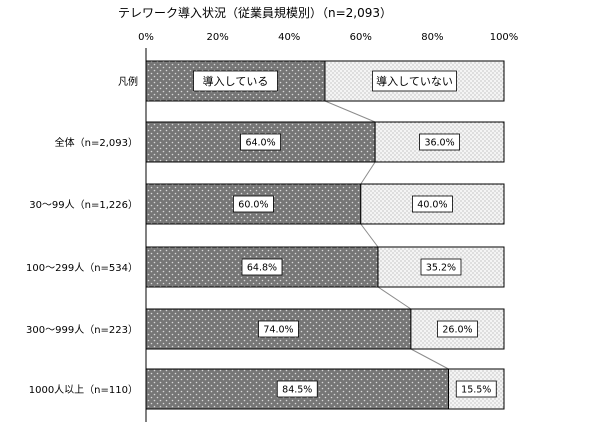 The width and height of the screenshot is (590, 430). I want to click on data-label-not-introduced: 15.5%, so click(476, 389).